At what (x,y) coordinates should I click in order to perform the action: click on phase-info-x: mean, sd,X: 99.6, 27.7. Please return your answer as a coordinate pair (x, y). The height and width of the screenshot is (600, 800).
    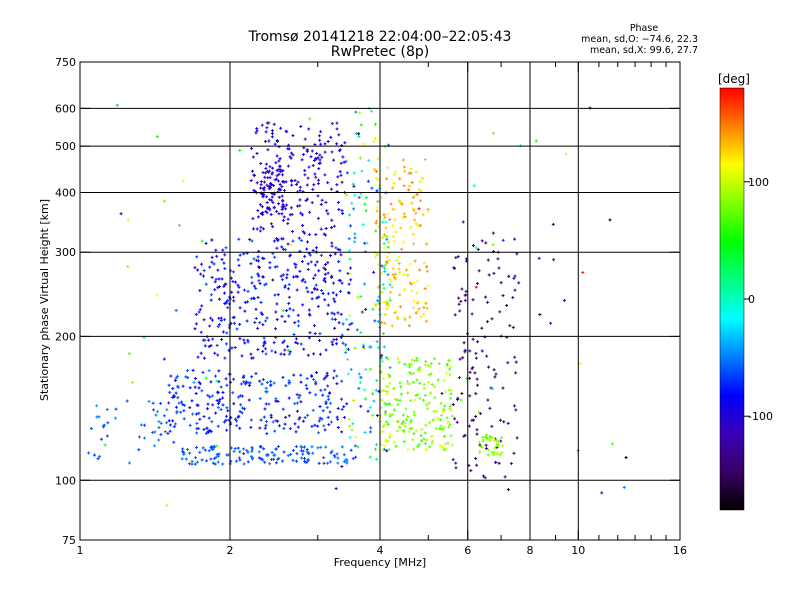
    Looking at the image, I should click on (644, 50).